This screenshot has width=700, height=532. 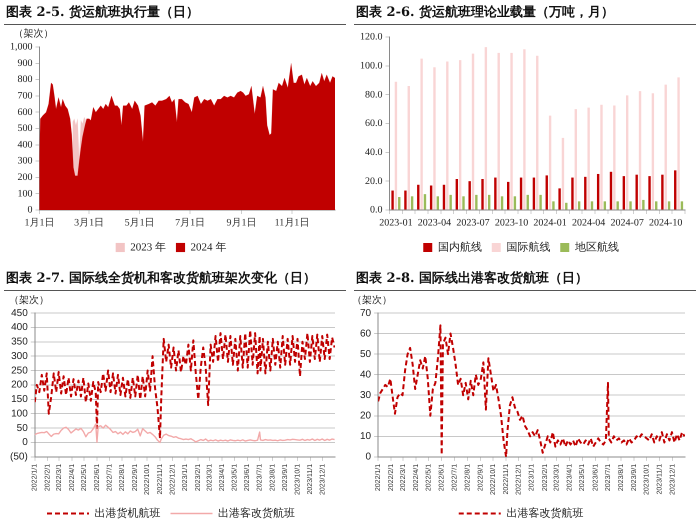 I want to click on legend-label: 2024 年, so click(x=208, y=247).